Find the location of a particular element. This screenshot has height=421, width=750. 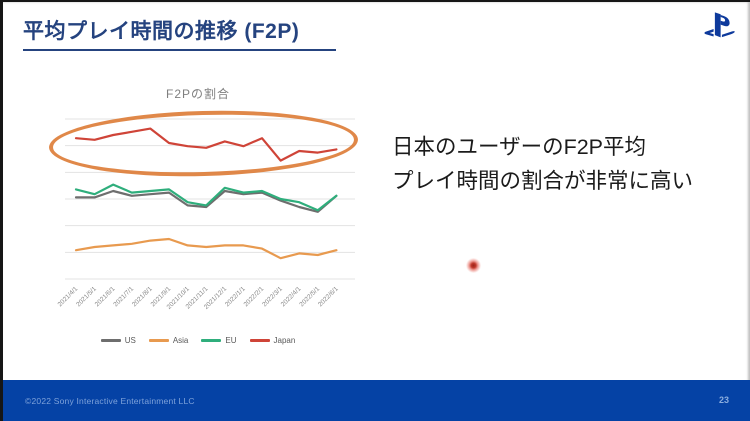

laser-pointer-dot is located at coordinates (473, 265).